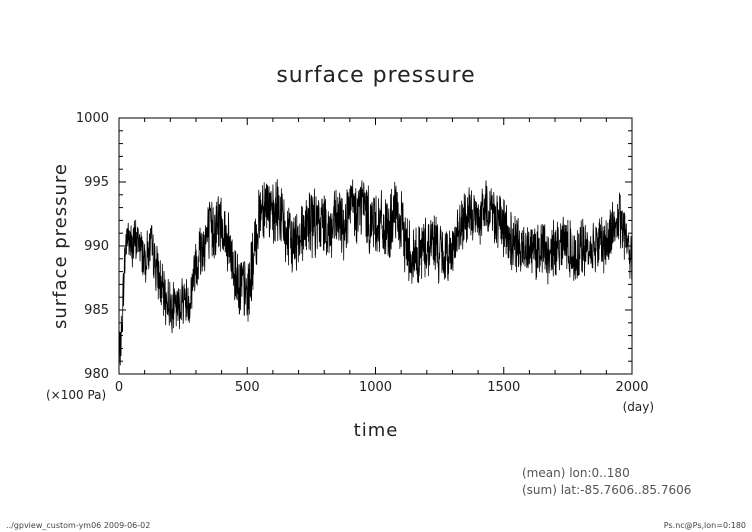 The image size is (752, 532). I want to click on sum-note: (sum) lat:-85.7606..85.7606, so click(606, 490).